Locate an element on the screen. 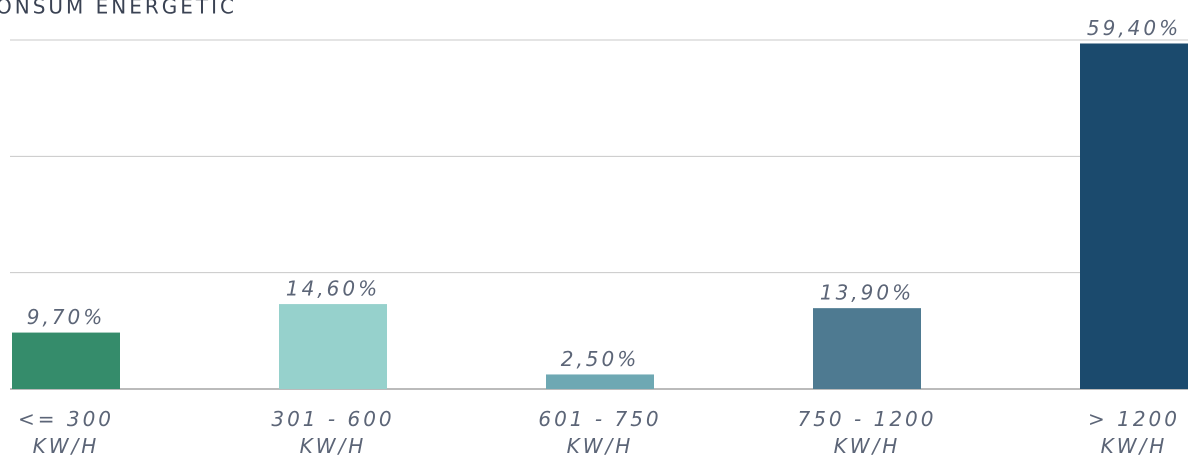 The width and height of the screenshot is (1188, 459). x-tick-label: > 1200 KW/H is located at coordinates (1134, 432).